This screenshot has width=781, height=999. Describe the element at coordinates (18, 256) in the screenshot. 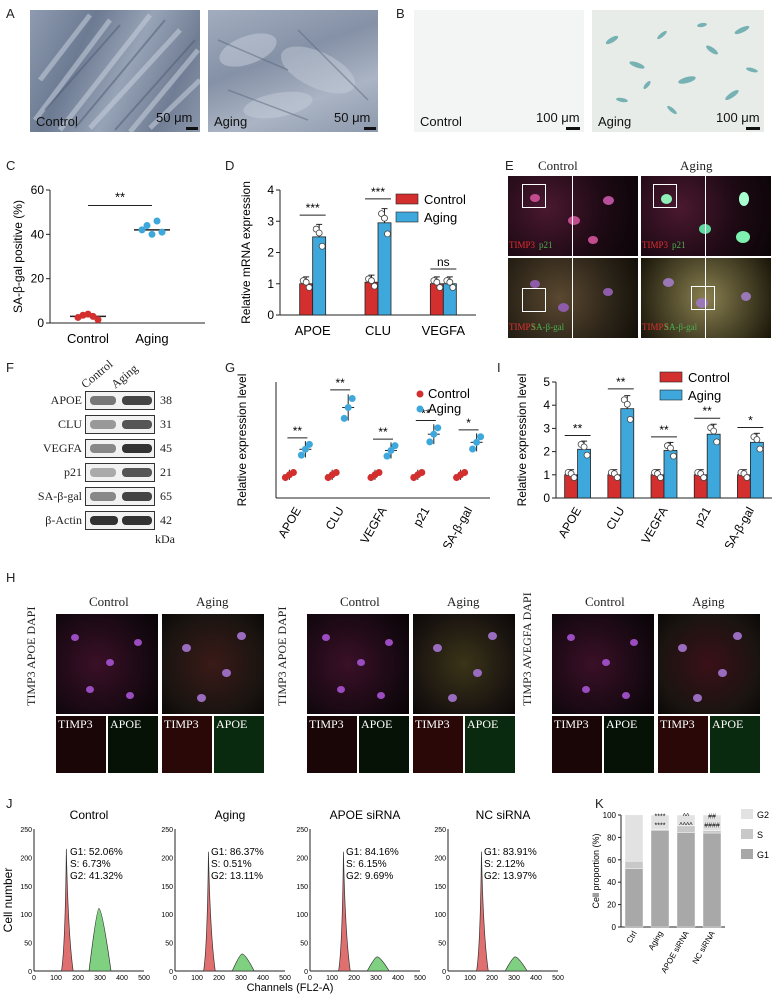

I see `y-axis-label: SA-β-gal positive (%)` at that location.